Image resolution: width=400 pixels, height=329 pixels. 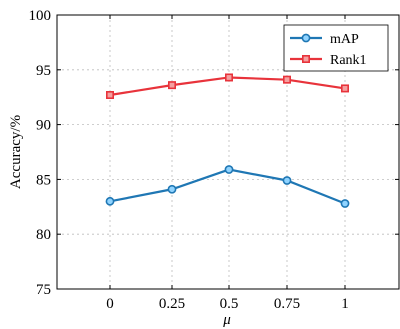 What do you see at coordinates (226, 320) in the screenshot?
I see `x-axis-label: μ` at bounding box center [226, 320].